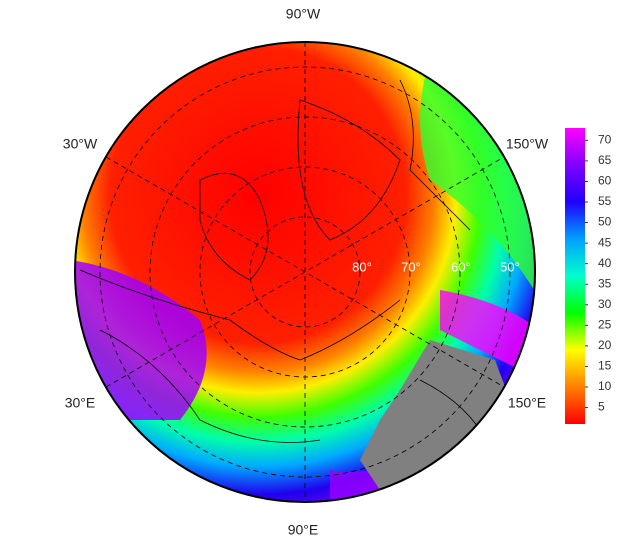 The height and width of the screenshot is (552, 625). I want to click on lon-label: 30°W, so click(80, 144).